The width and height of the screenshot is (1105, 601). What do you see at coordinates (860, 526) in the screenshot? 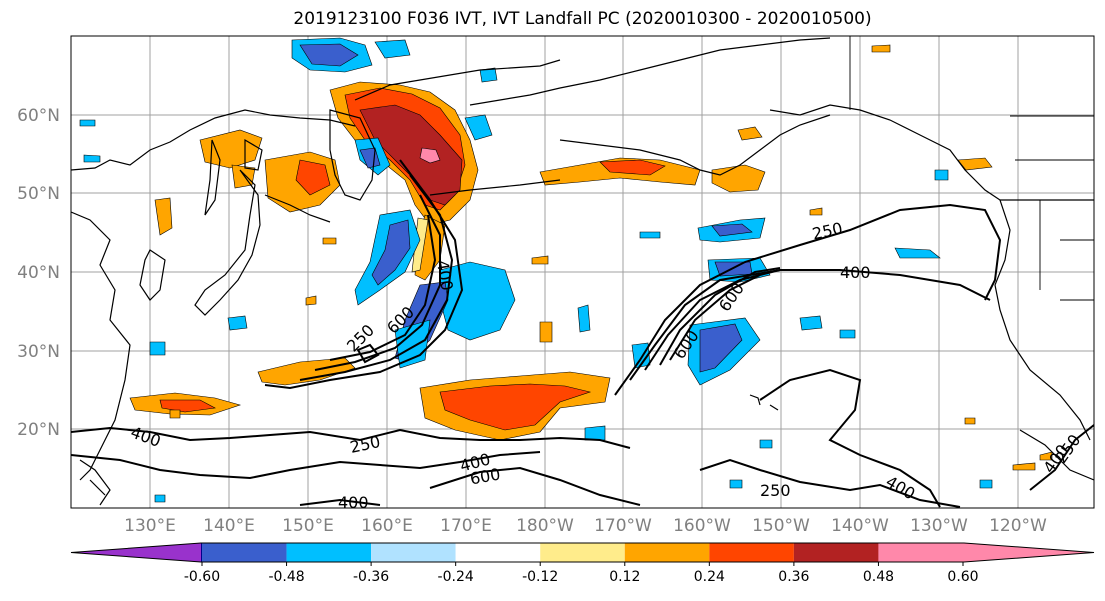
I see `lon-tick-label: 140°W` at bounding box center [860, 526].